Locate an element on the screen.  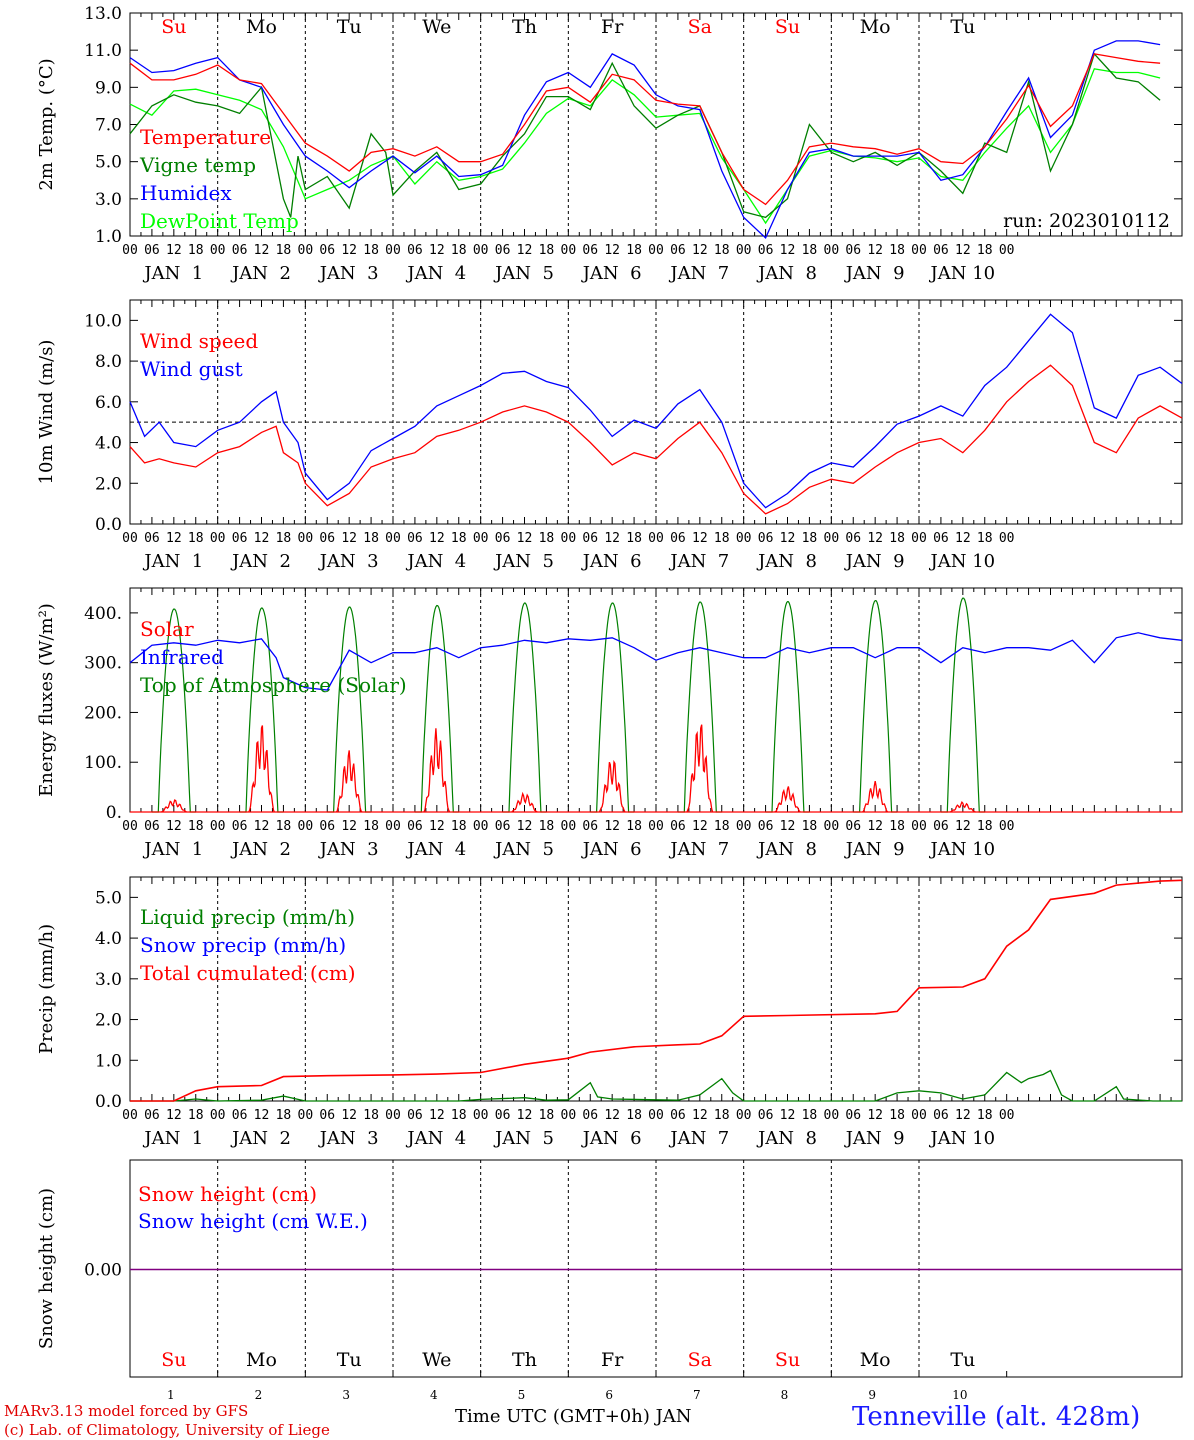
day-number-label: 10 is located at coordinates (959, 1395).